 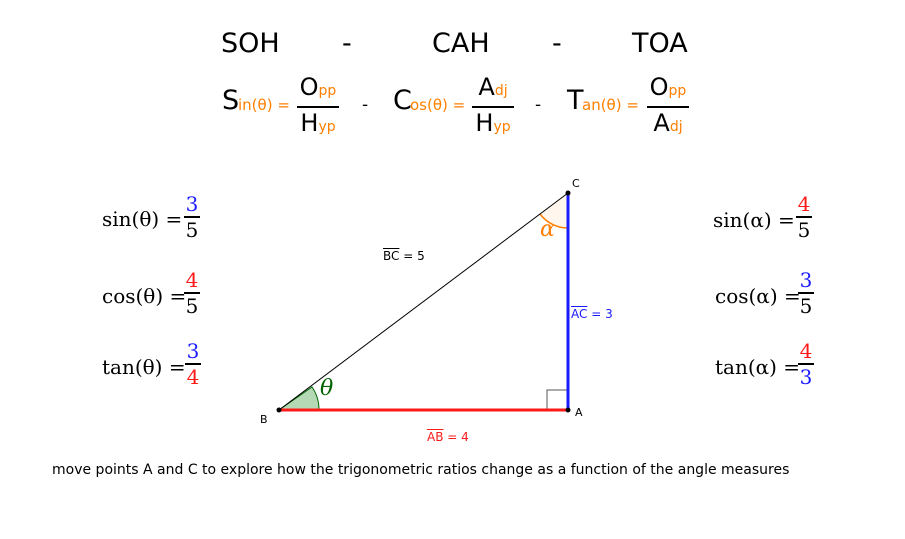 What do you see at coordinates (547, 229) in the screenshot?
I see `alpha-symbol: α` at bounding box center [547, 229].